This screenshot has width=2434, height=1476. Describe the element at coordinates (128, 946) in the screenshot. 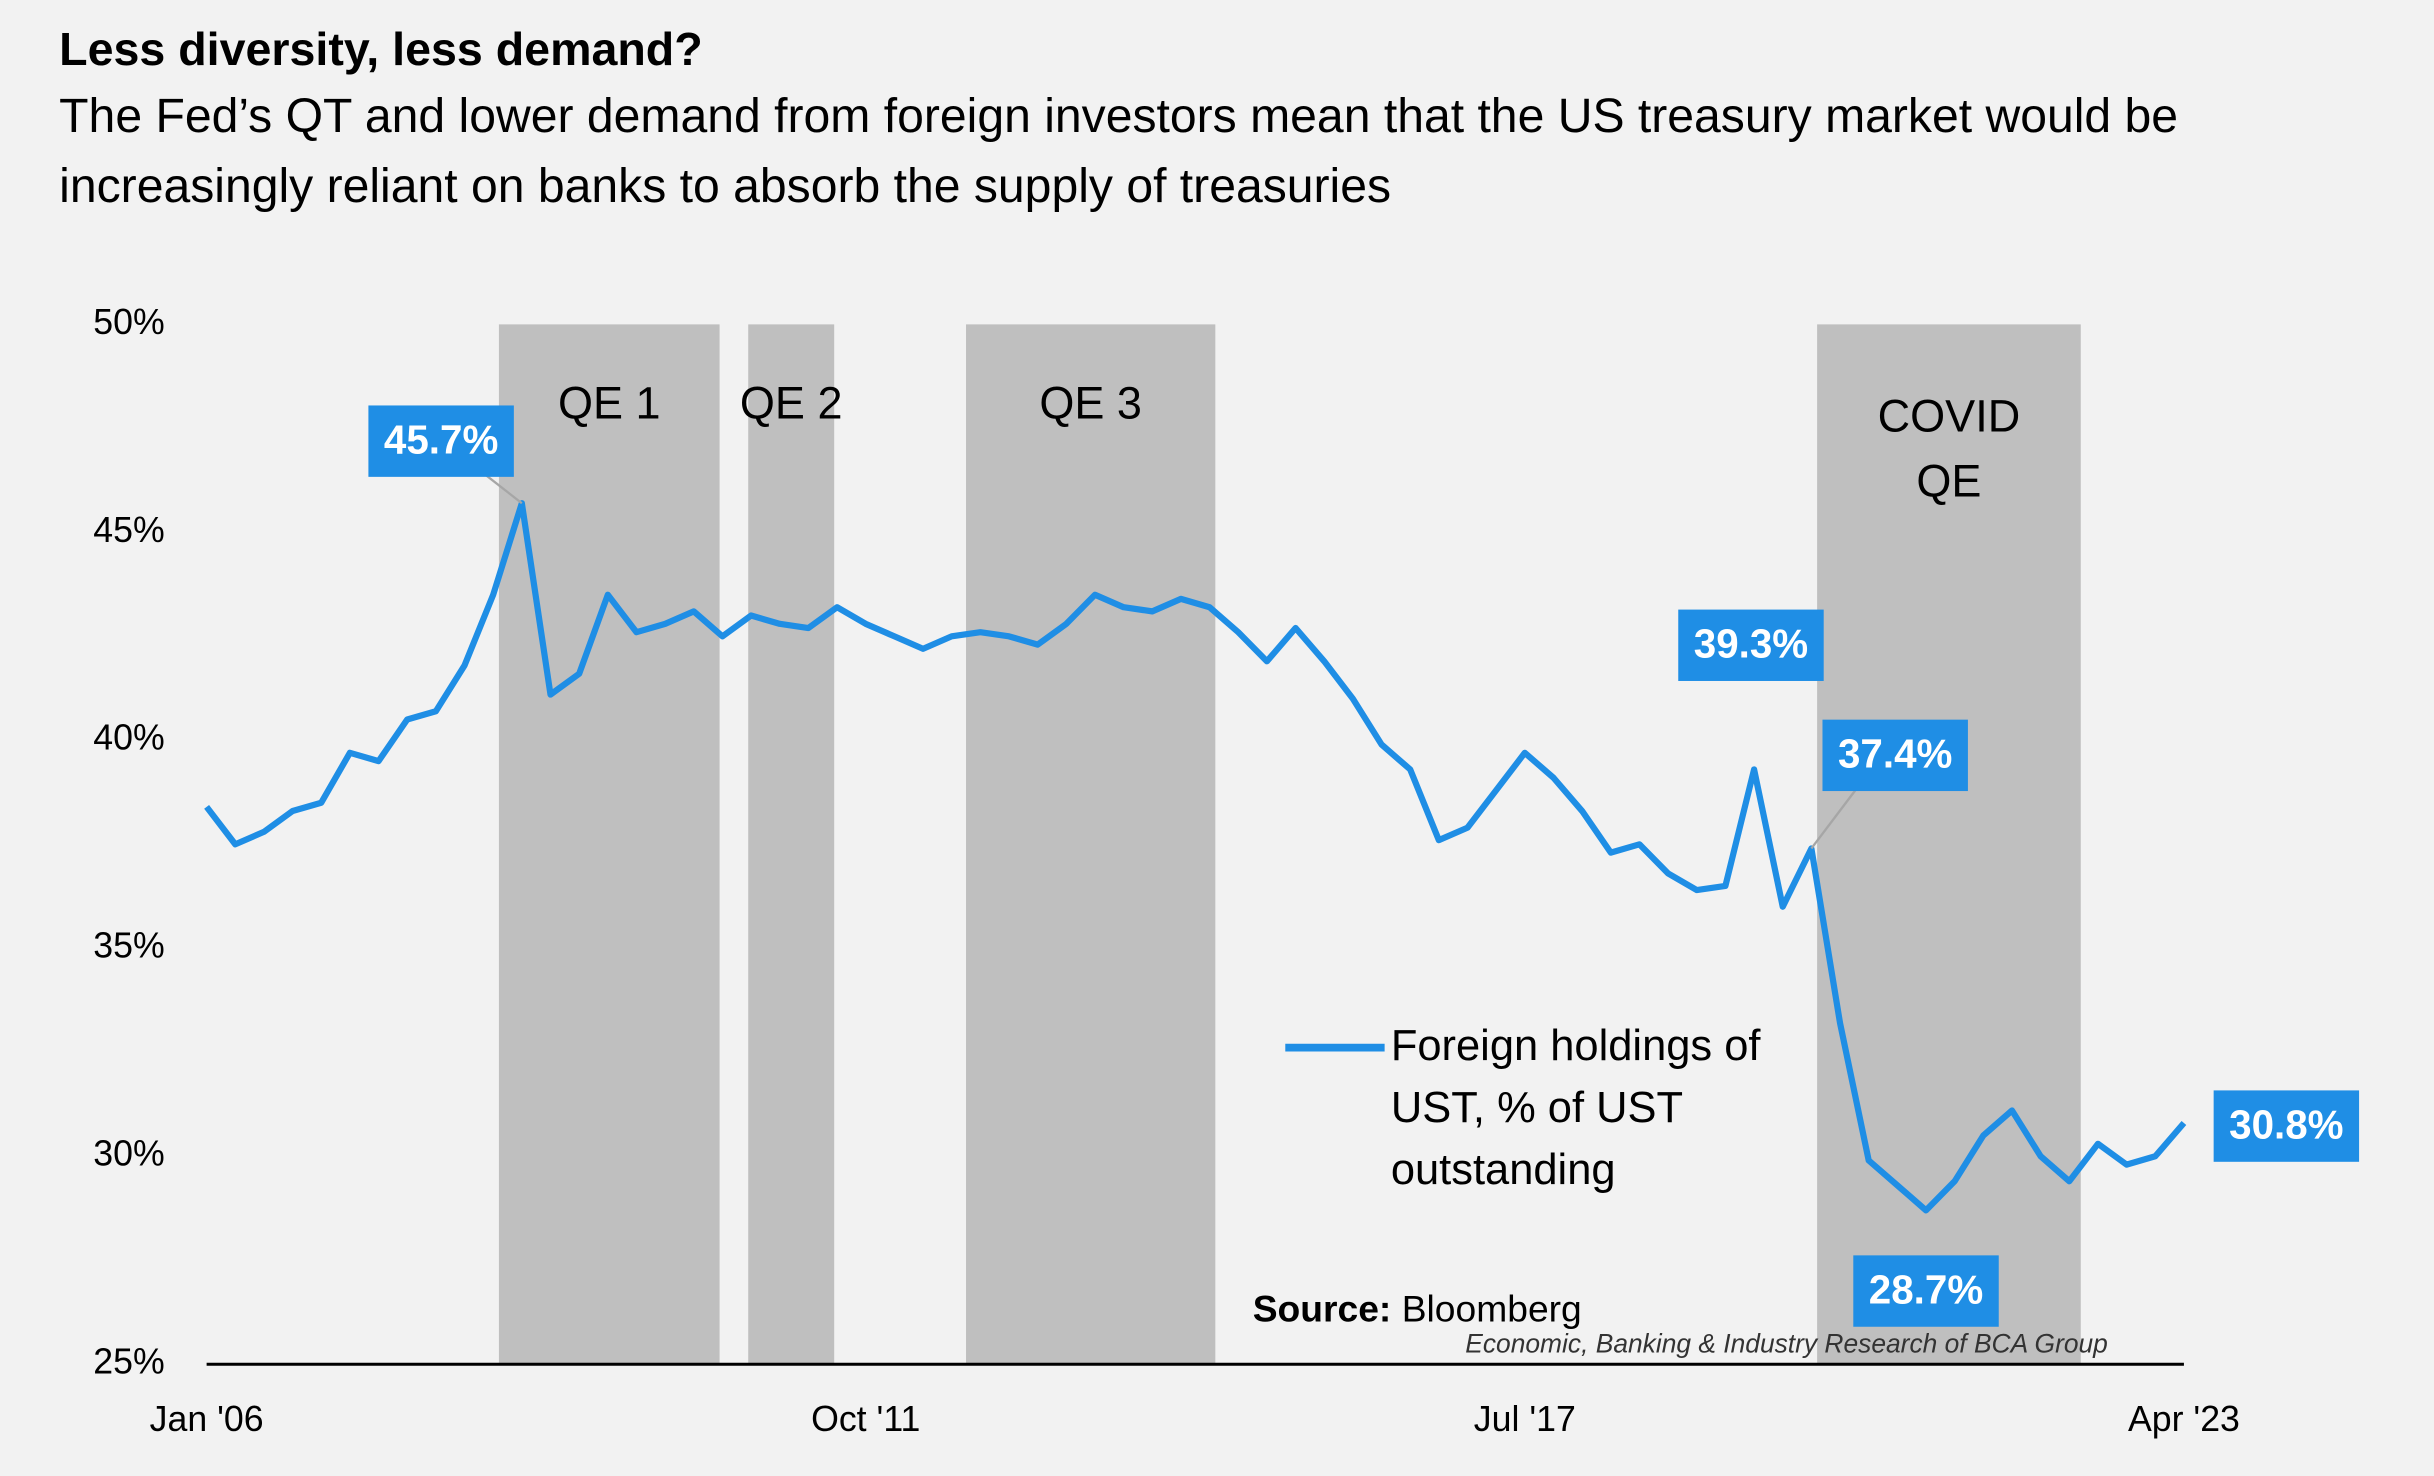

I see `y-tick-label: 35%` at that location.